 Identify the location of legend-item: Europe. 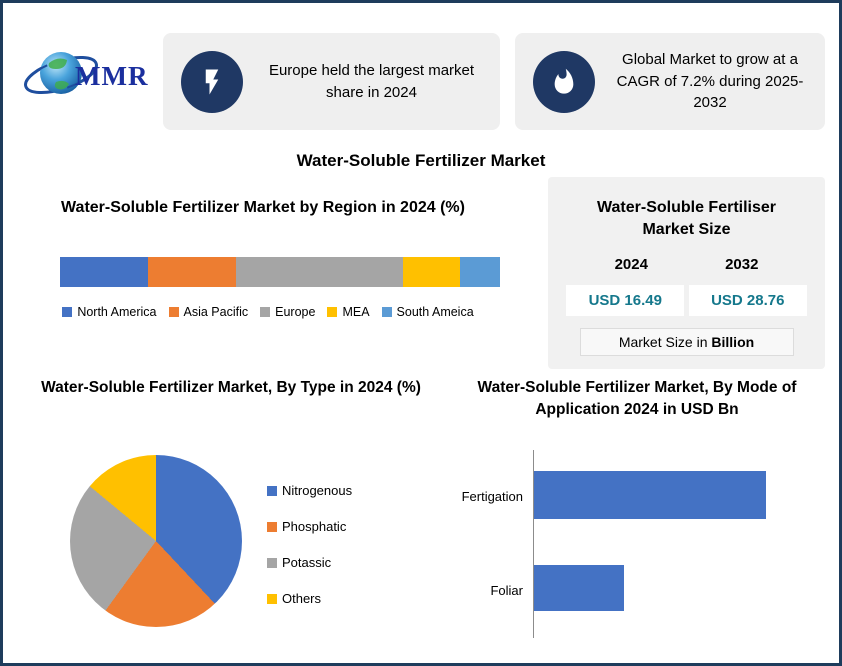
(287, 312).